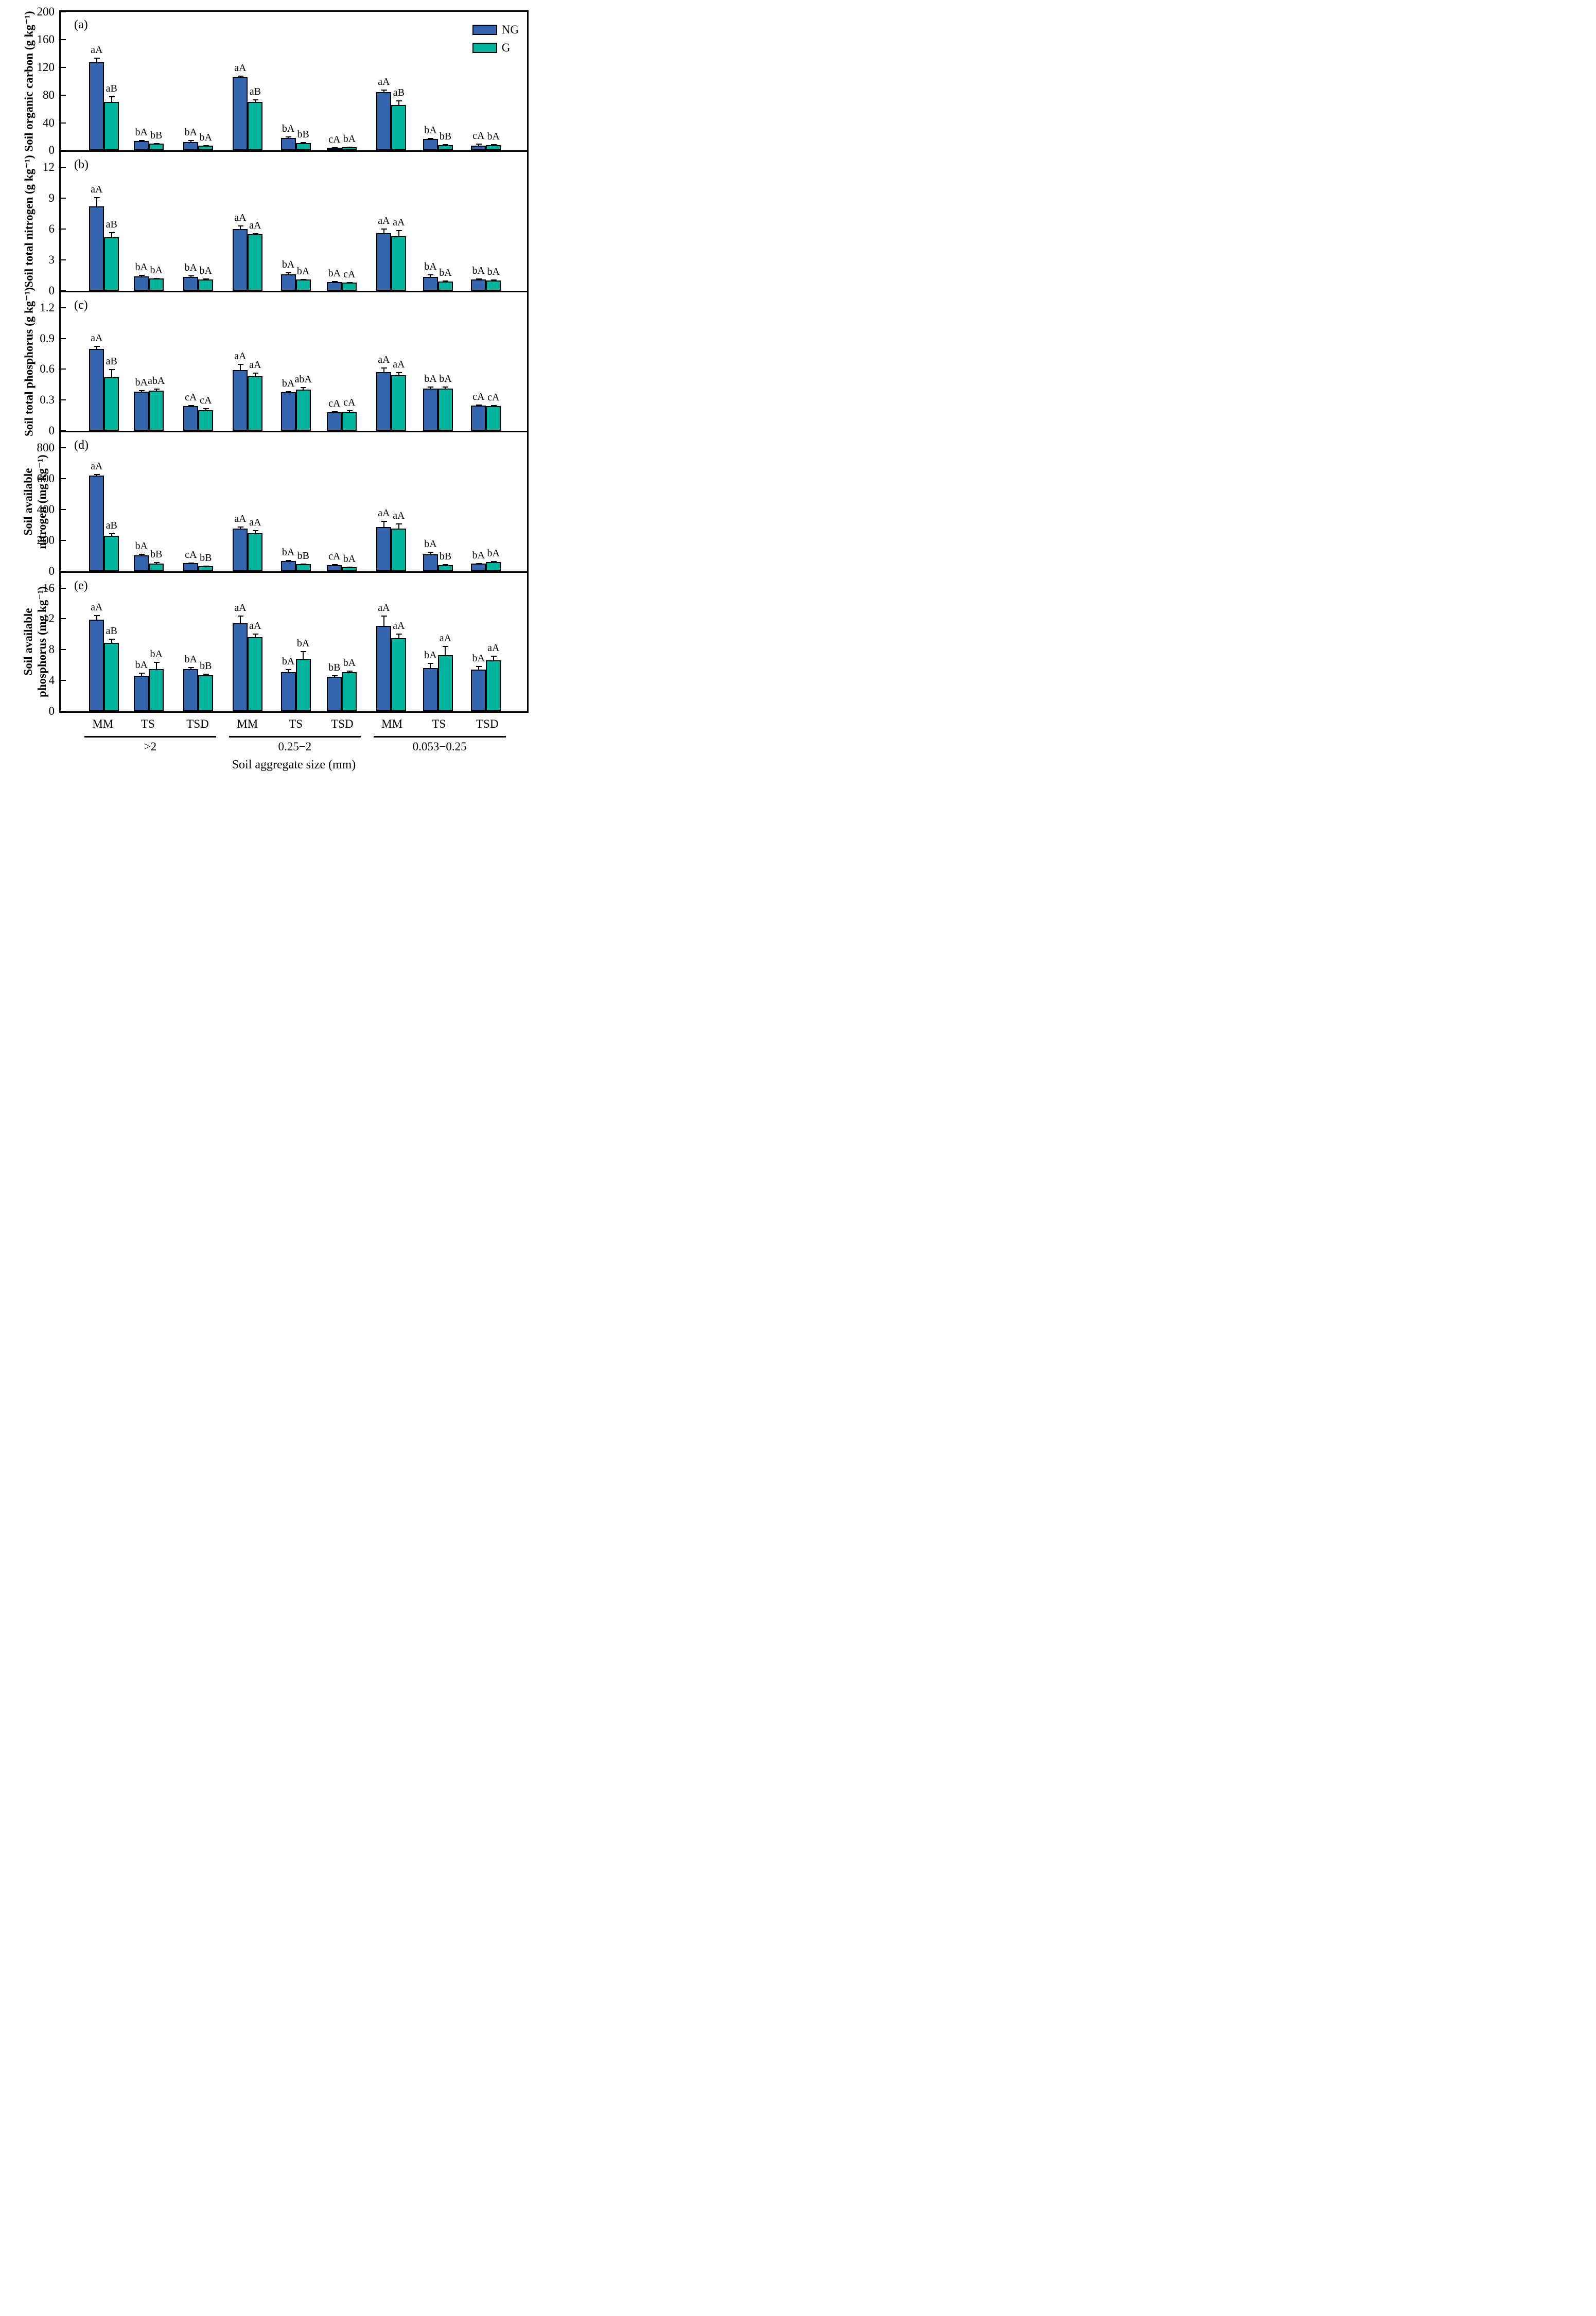 This screenshot has height=2316, width=1596. I want to click on legend-swatch-NG, so click(484, 30).